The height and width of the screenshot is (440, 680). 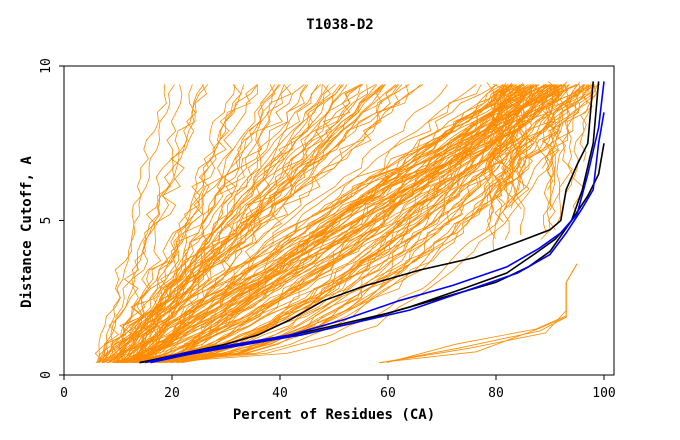 I want to click on y-tick-label: 5, so click(x=46, y=221).